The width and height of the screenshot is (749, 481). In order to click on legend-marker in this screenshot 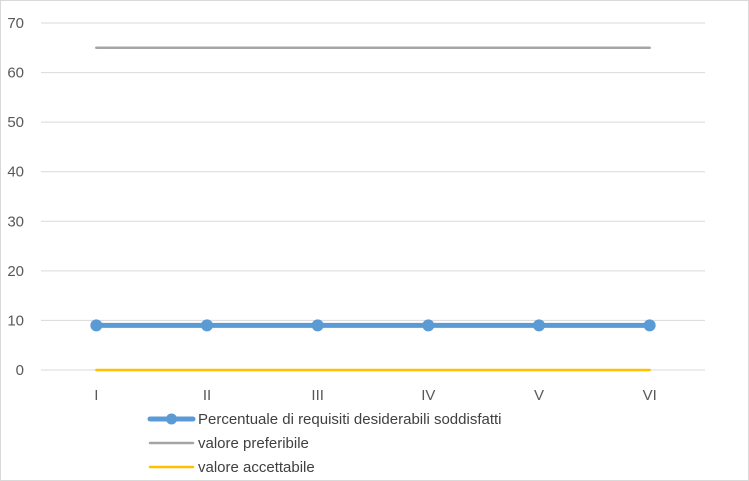, I will do `click(171, 419)`.